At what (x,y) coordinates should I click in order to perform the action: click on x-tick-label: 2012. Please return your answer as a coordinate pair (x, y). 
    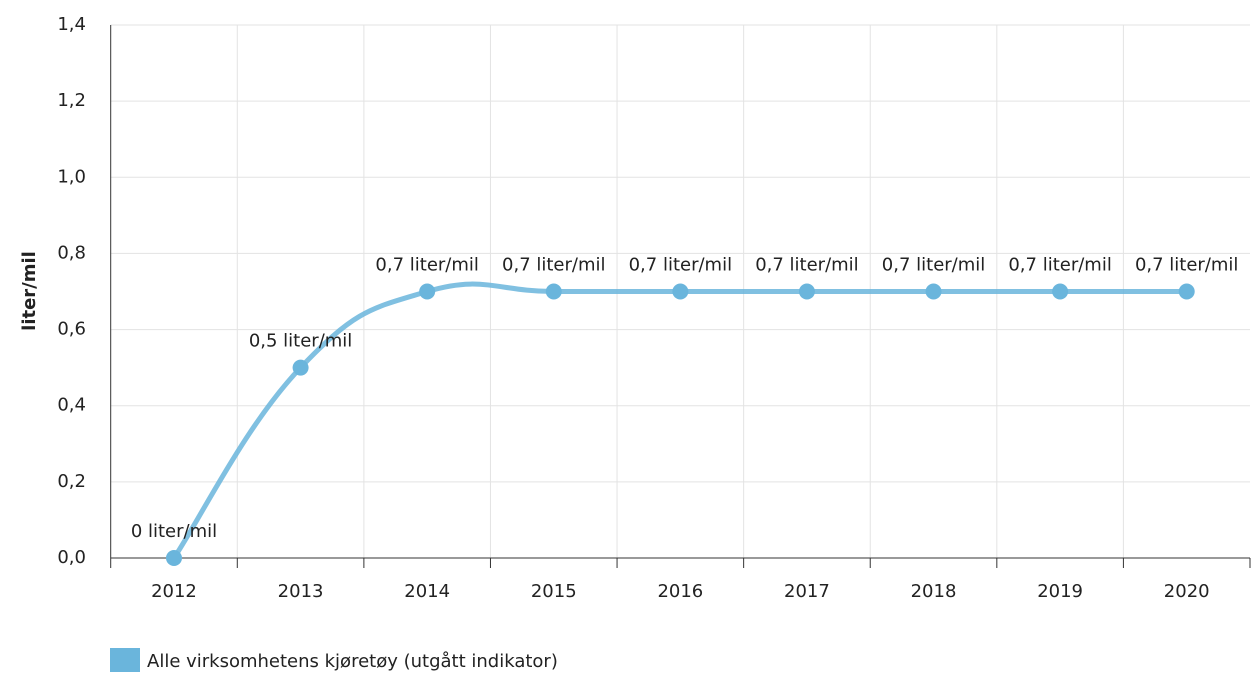
    Looking at the image, I should click on (174, 591).